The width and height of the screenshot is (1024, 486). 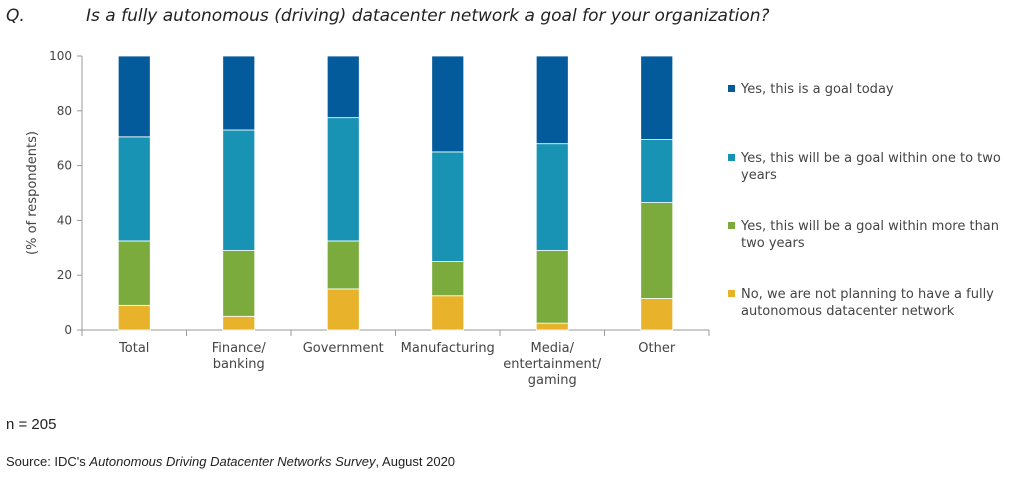 I want to click on y-tick-label: 20, so click(x=64, y=275).